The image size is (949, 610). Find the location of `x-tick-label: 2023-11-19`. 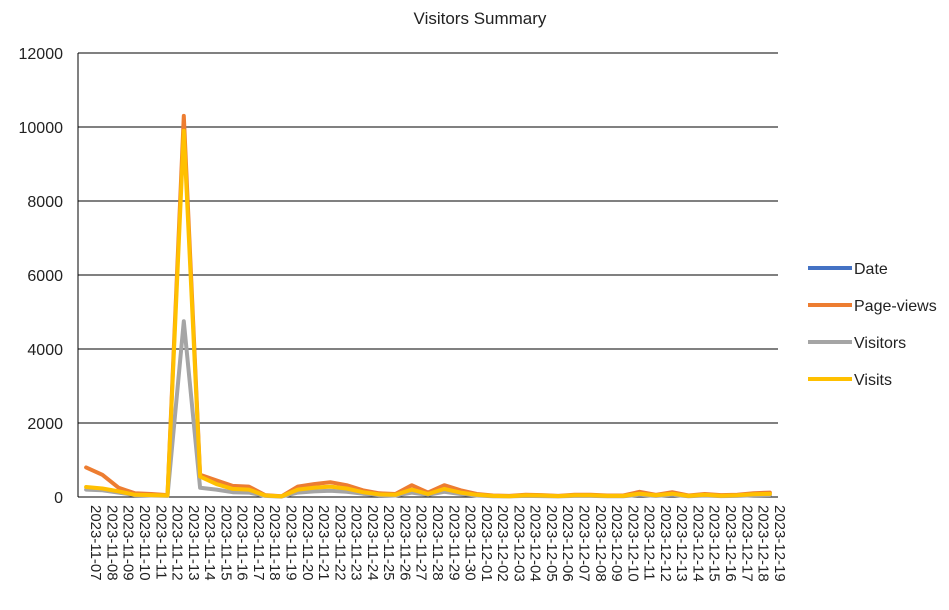

x-tick-label: 2023-11-19 is located at coordinates (290, 543).